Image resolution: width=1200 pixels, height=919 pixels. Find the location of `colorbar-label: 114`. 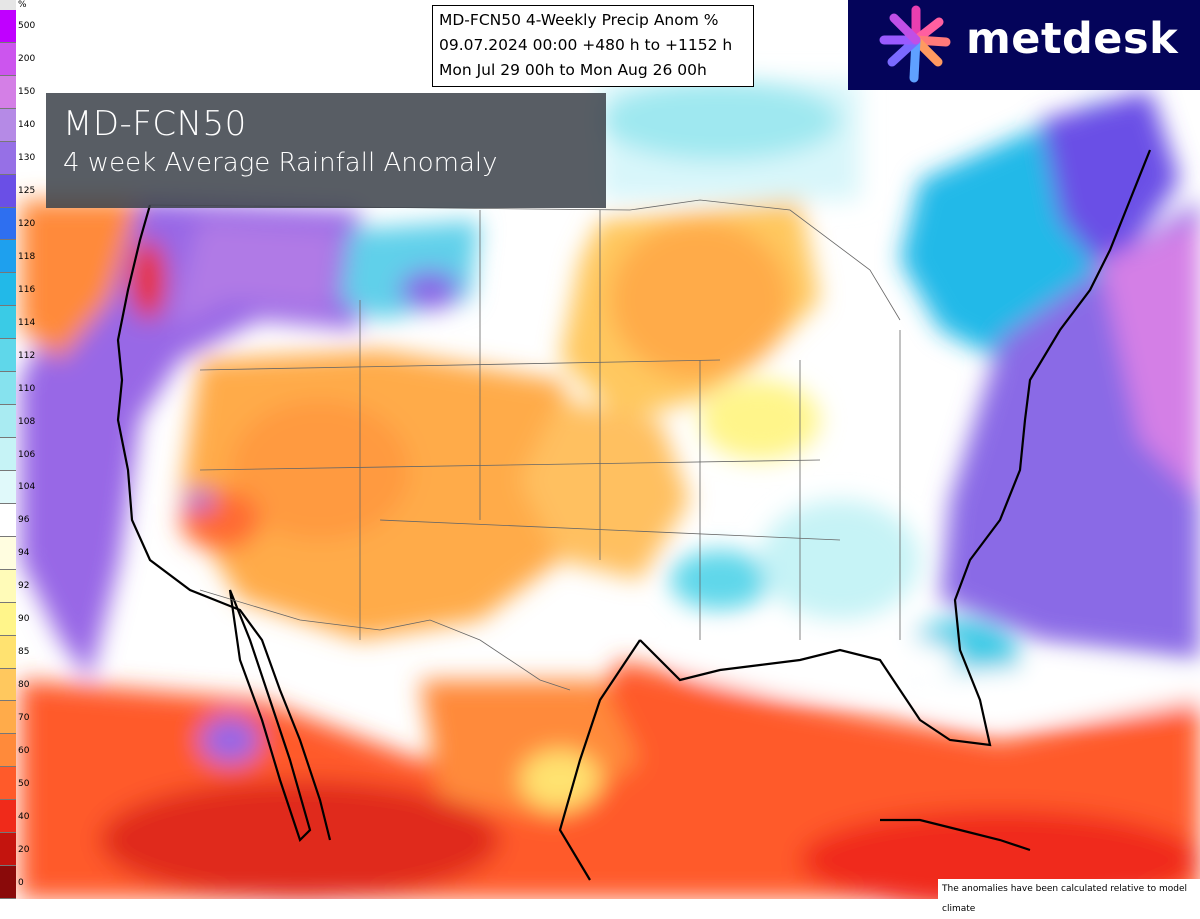

colorbar-label: 114 is located at coordinates (27, 322).